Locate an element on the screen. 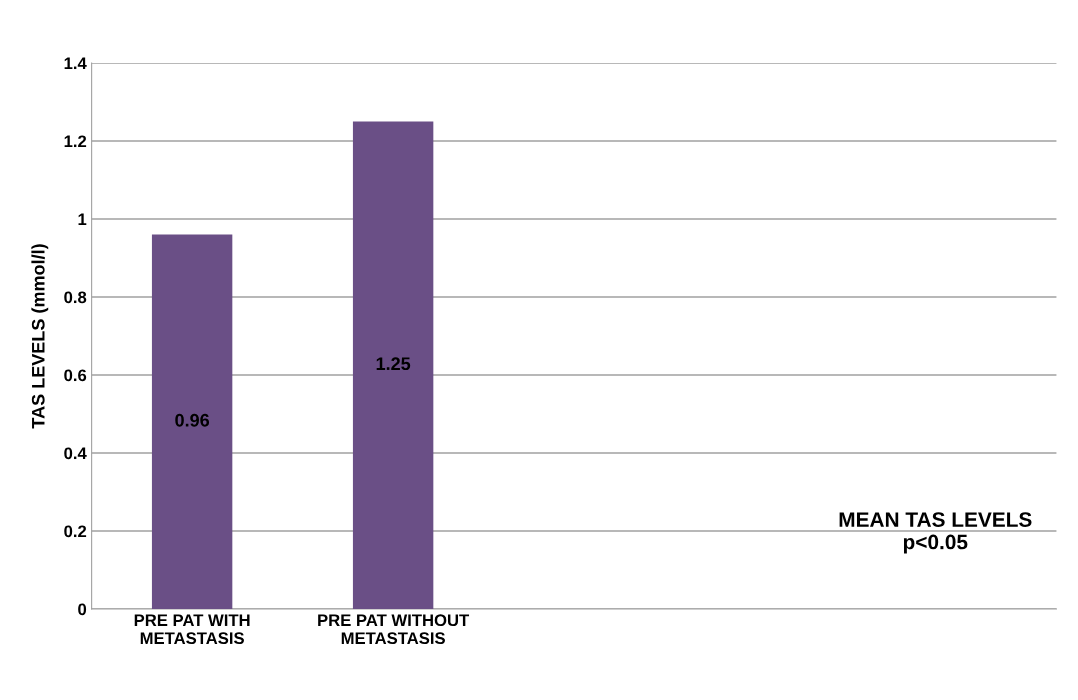  y-tick-label: 0 is located at coordinates (82, 609).